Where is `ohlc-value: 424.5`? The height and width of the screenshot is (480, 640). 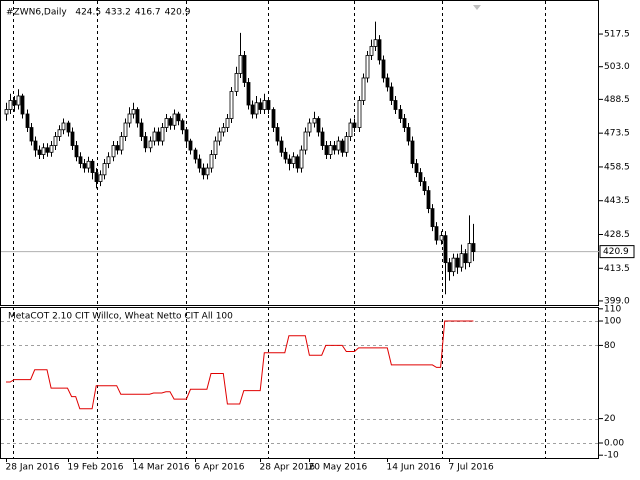 ohlc-value: 424.5 is located at coordinates (88, 13).